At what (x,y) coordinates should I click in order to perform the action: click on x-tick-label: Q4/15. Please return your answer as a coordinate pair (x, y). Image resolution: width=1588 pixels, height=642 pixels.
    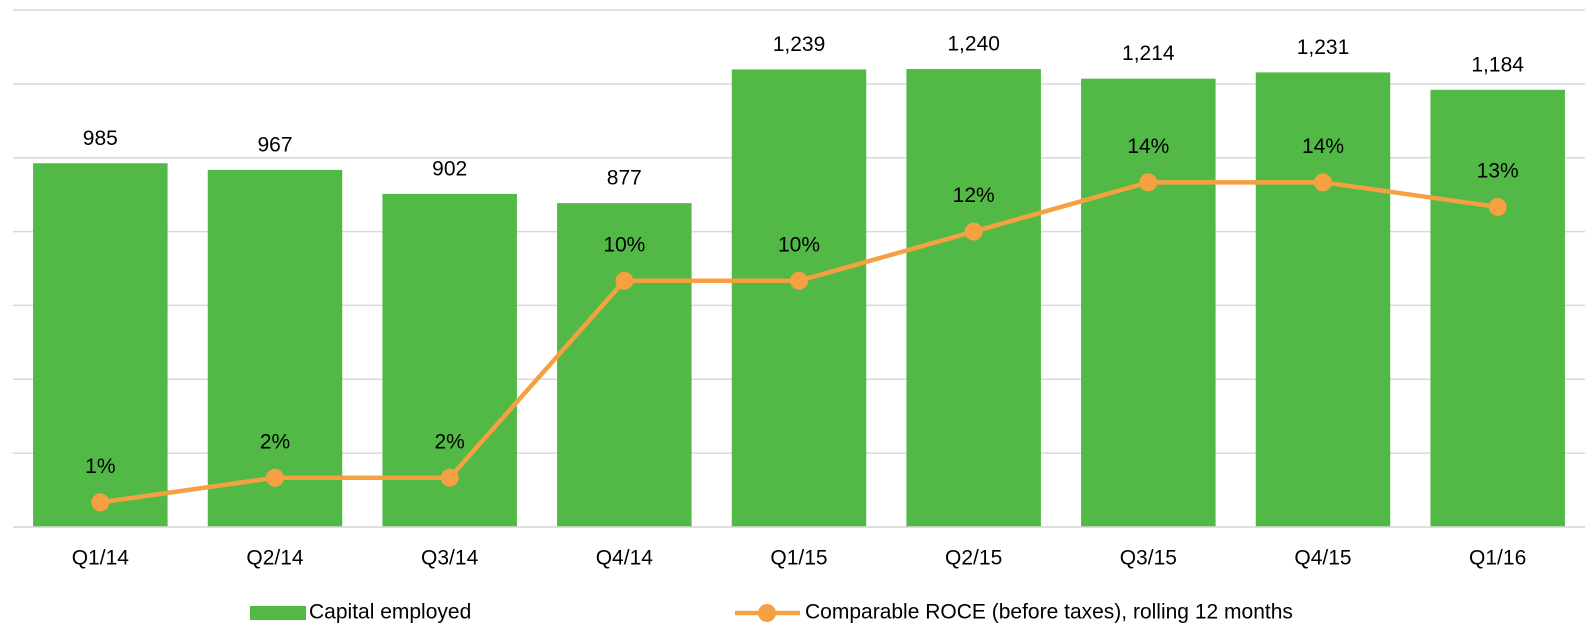
    Looking at the image, I should click on (1322, 558).